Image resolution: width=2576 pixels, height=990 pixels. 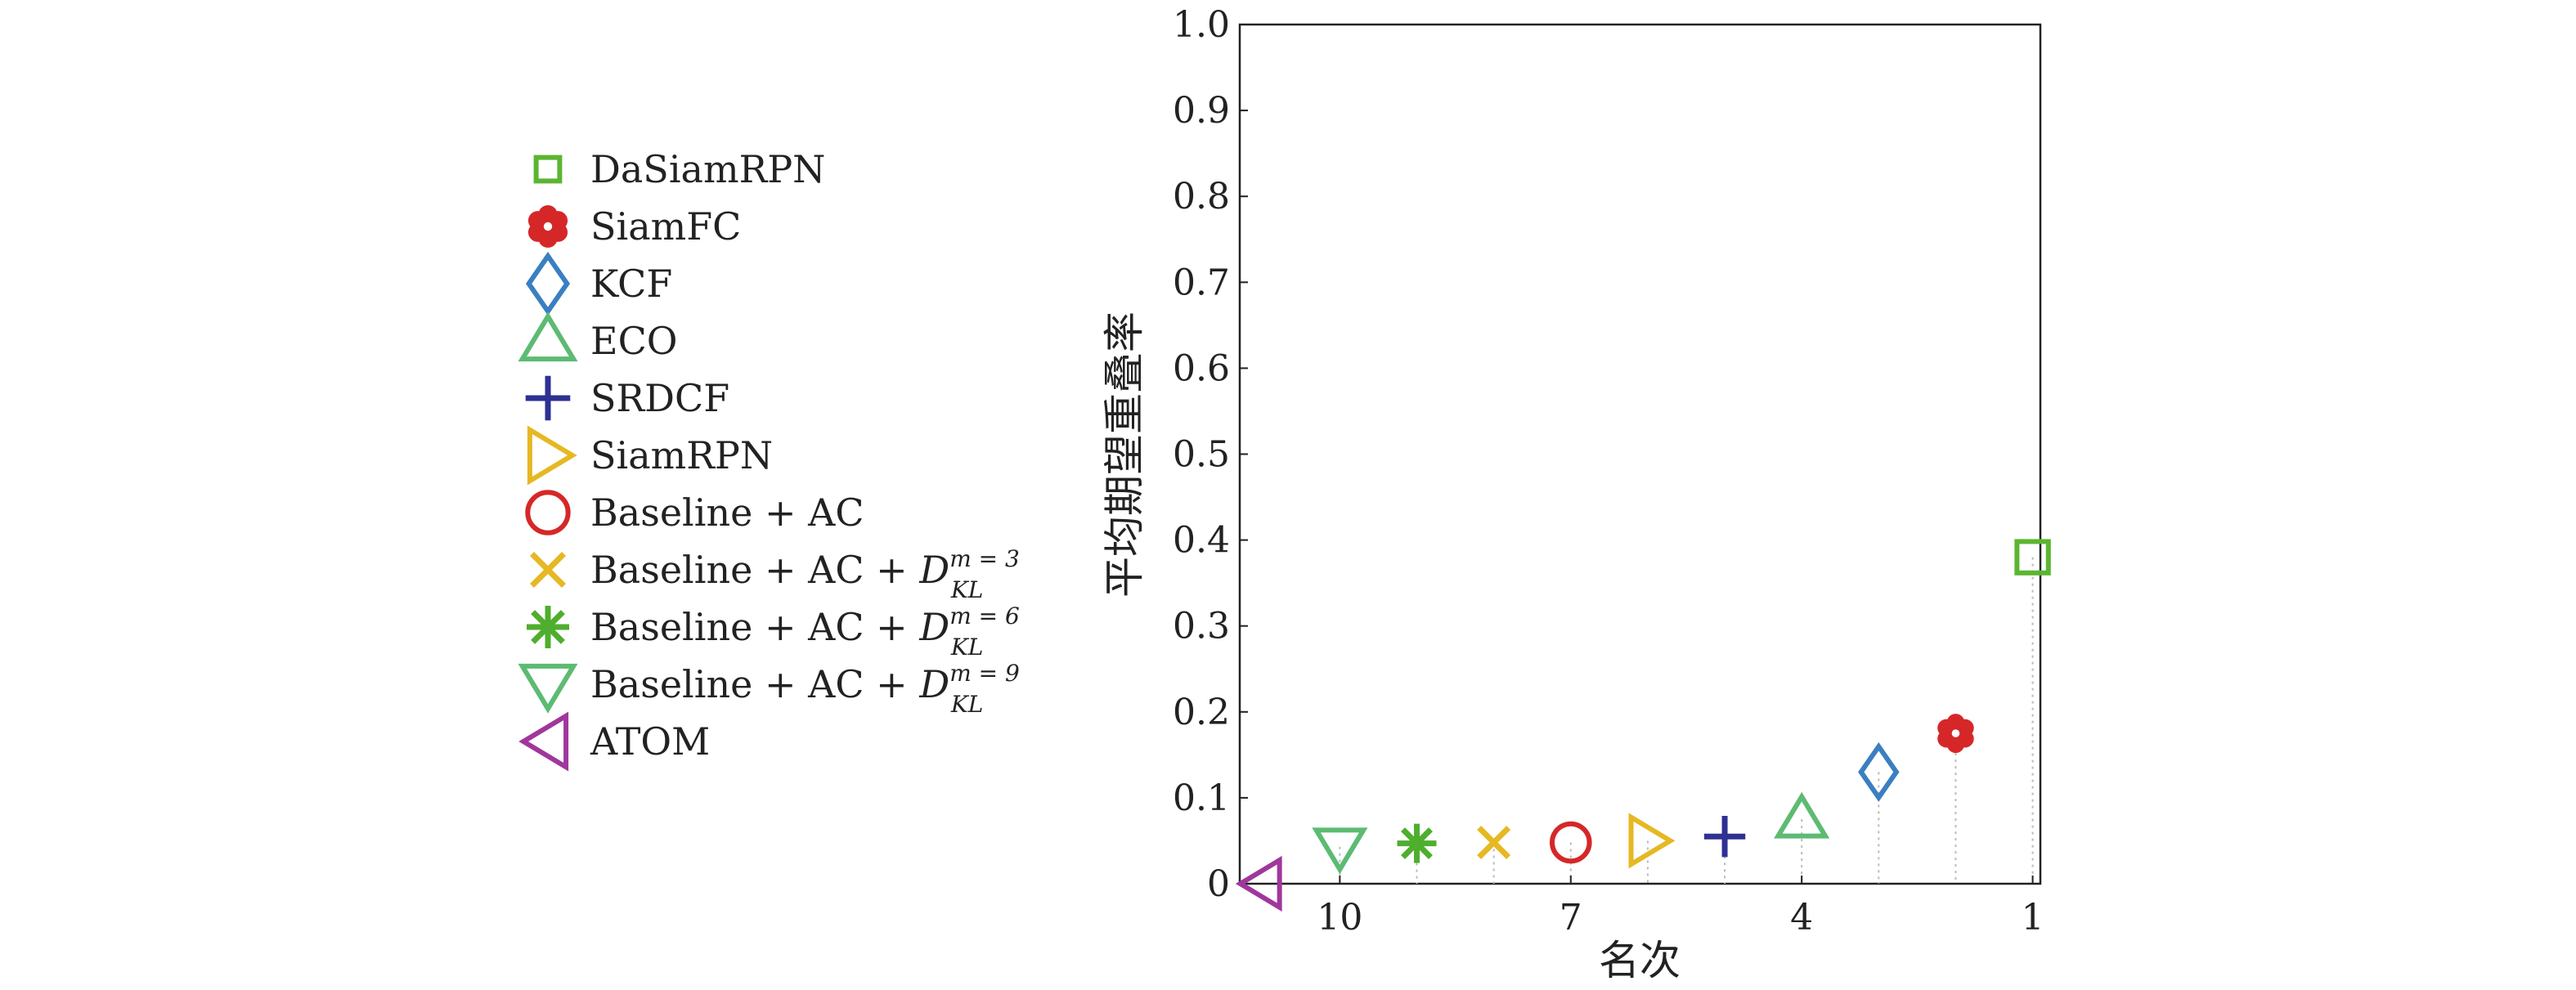 I want to click on y-tick-label: 0.9, so click(x=1201, y=111).